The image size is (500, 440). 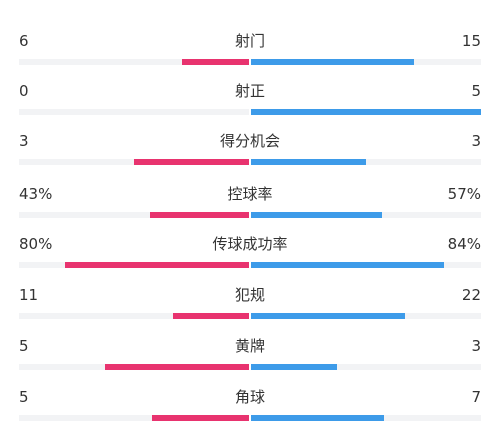 What do you see at coordinates (250, 310) in the screenshot?
I see `stat-row-fouls: 11 犯规 22` at bounding box center [250, 310].